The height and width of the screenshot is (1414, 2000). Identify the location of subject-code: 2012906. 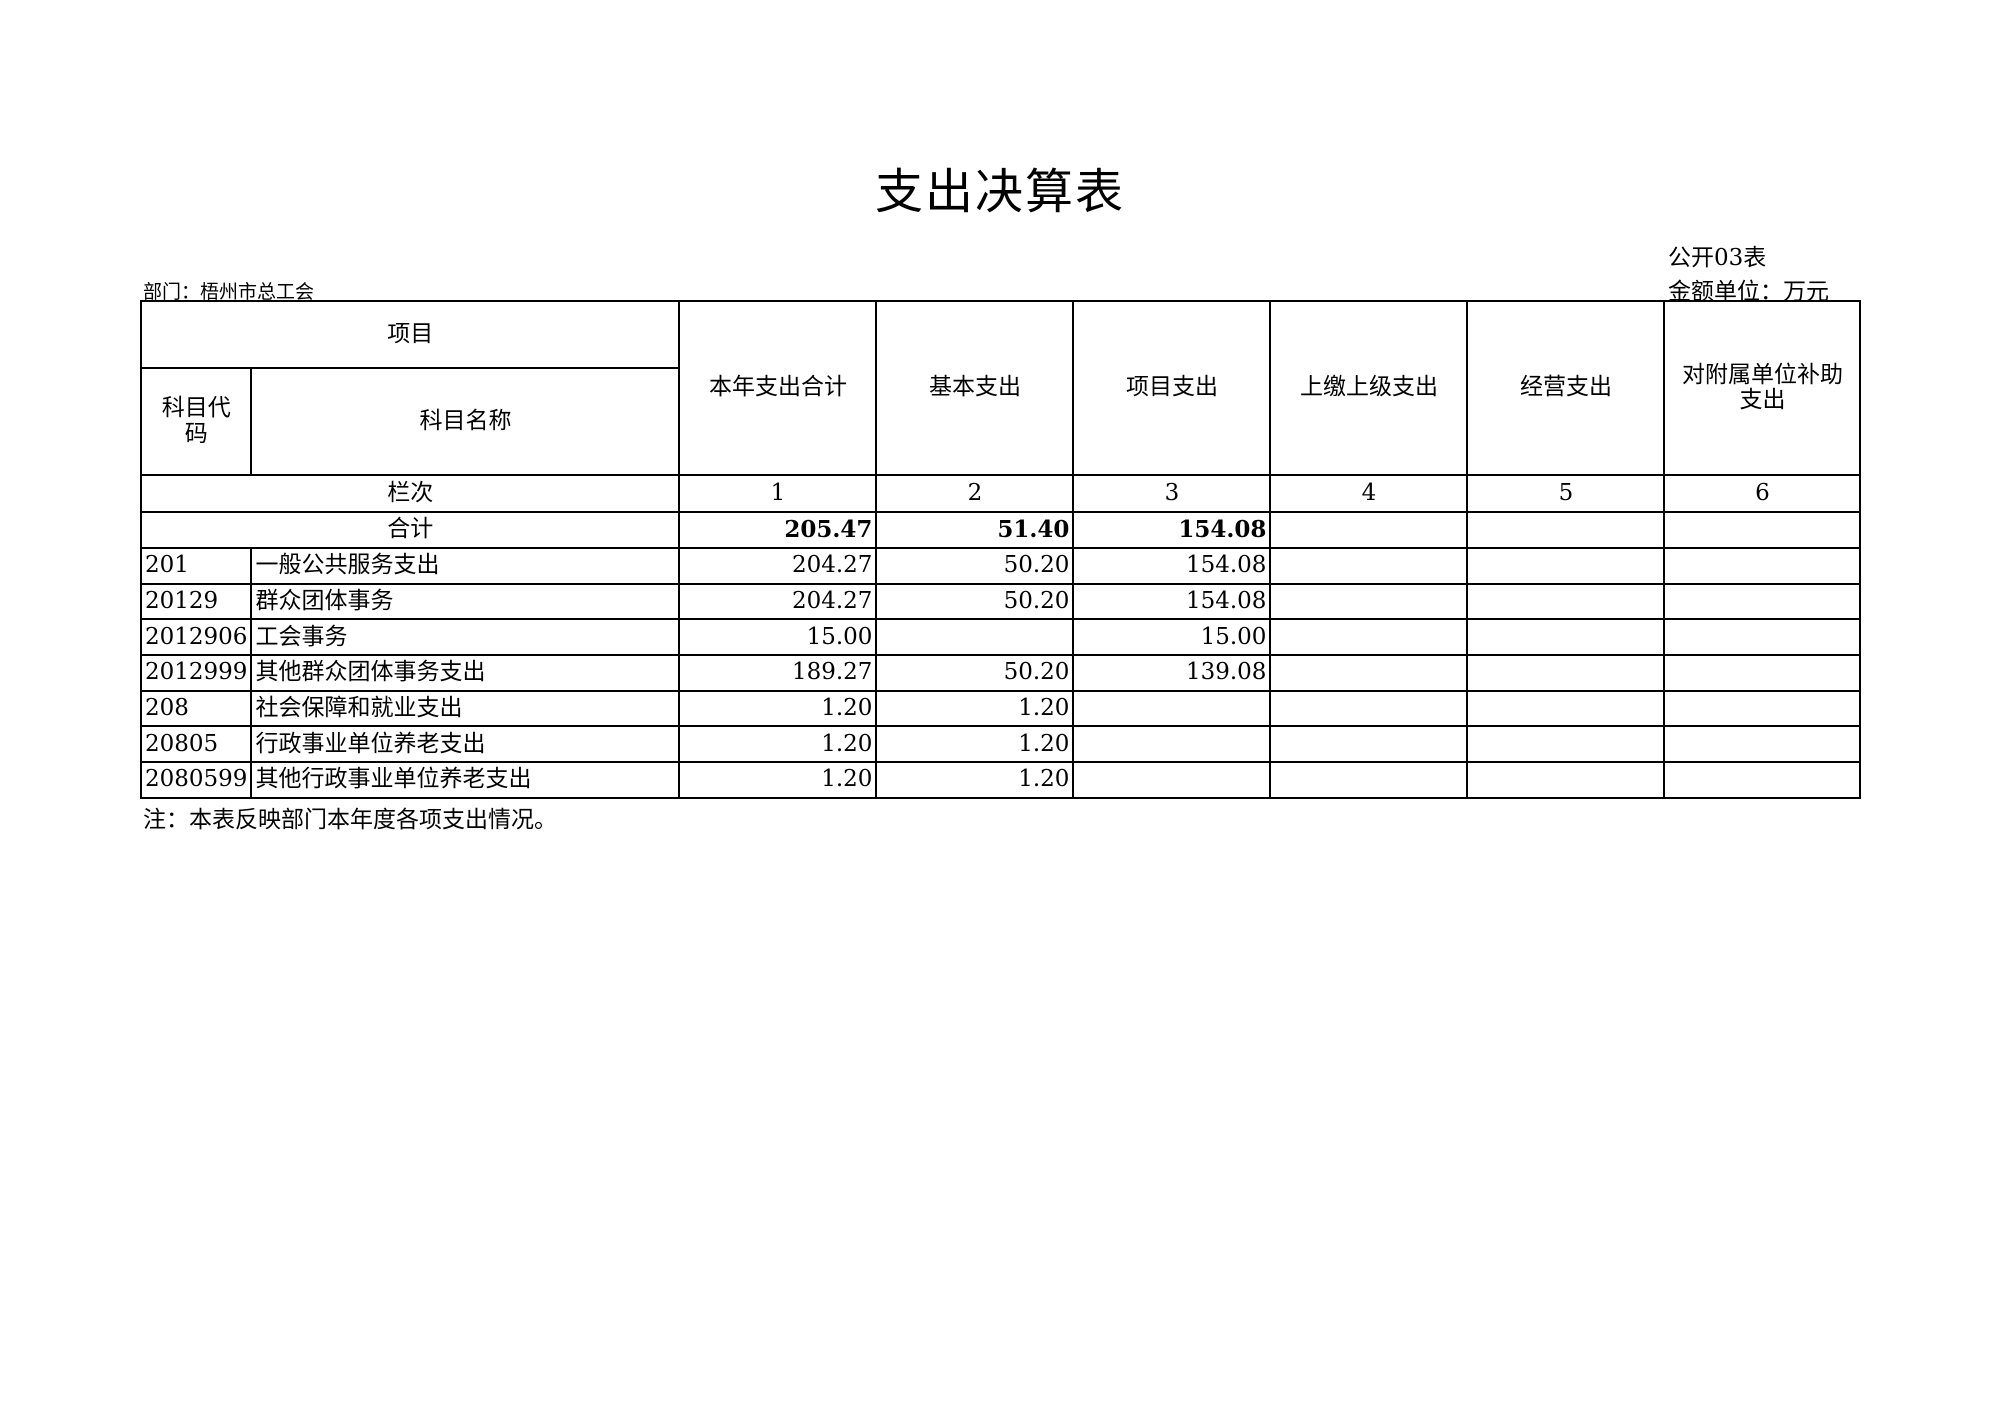
(196, 637).